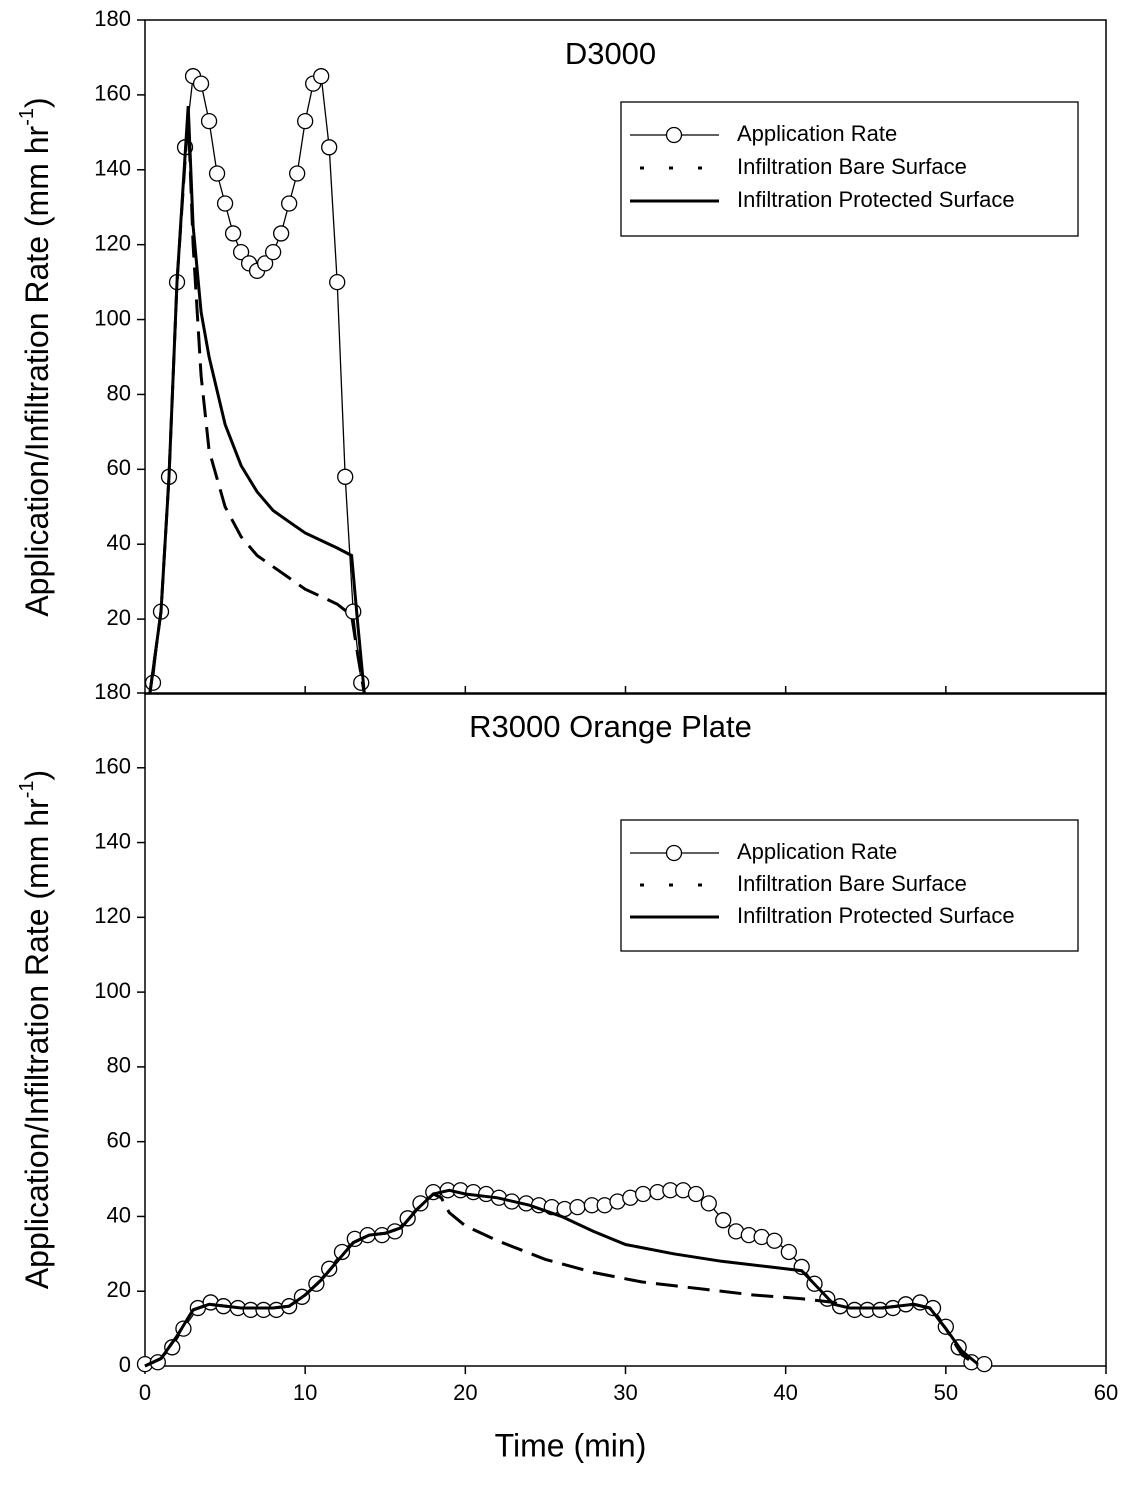 Image resolution: width=1126 pixels, height=1488 pixels. I want to click on x-tick-label: 60, so click(1106, 1392).